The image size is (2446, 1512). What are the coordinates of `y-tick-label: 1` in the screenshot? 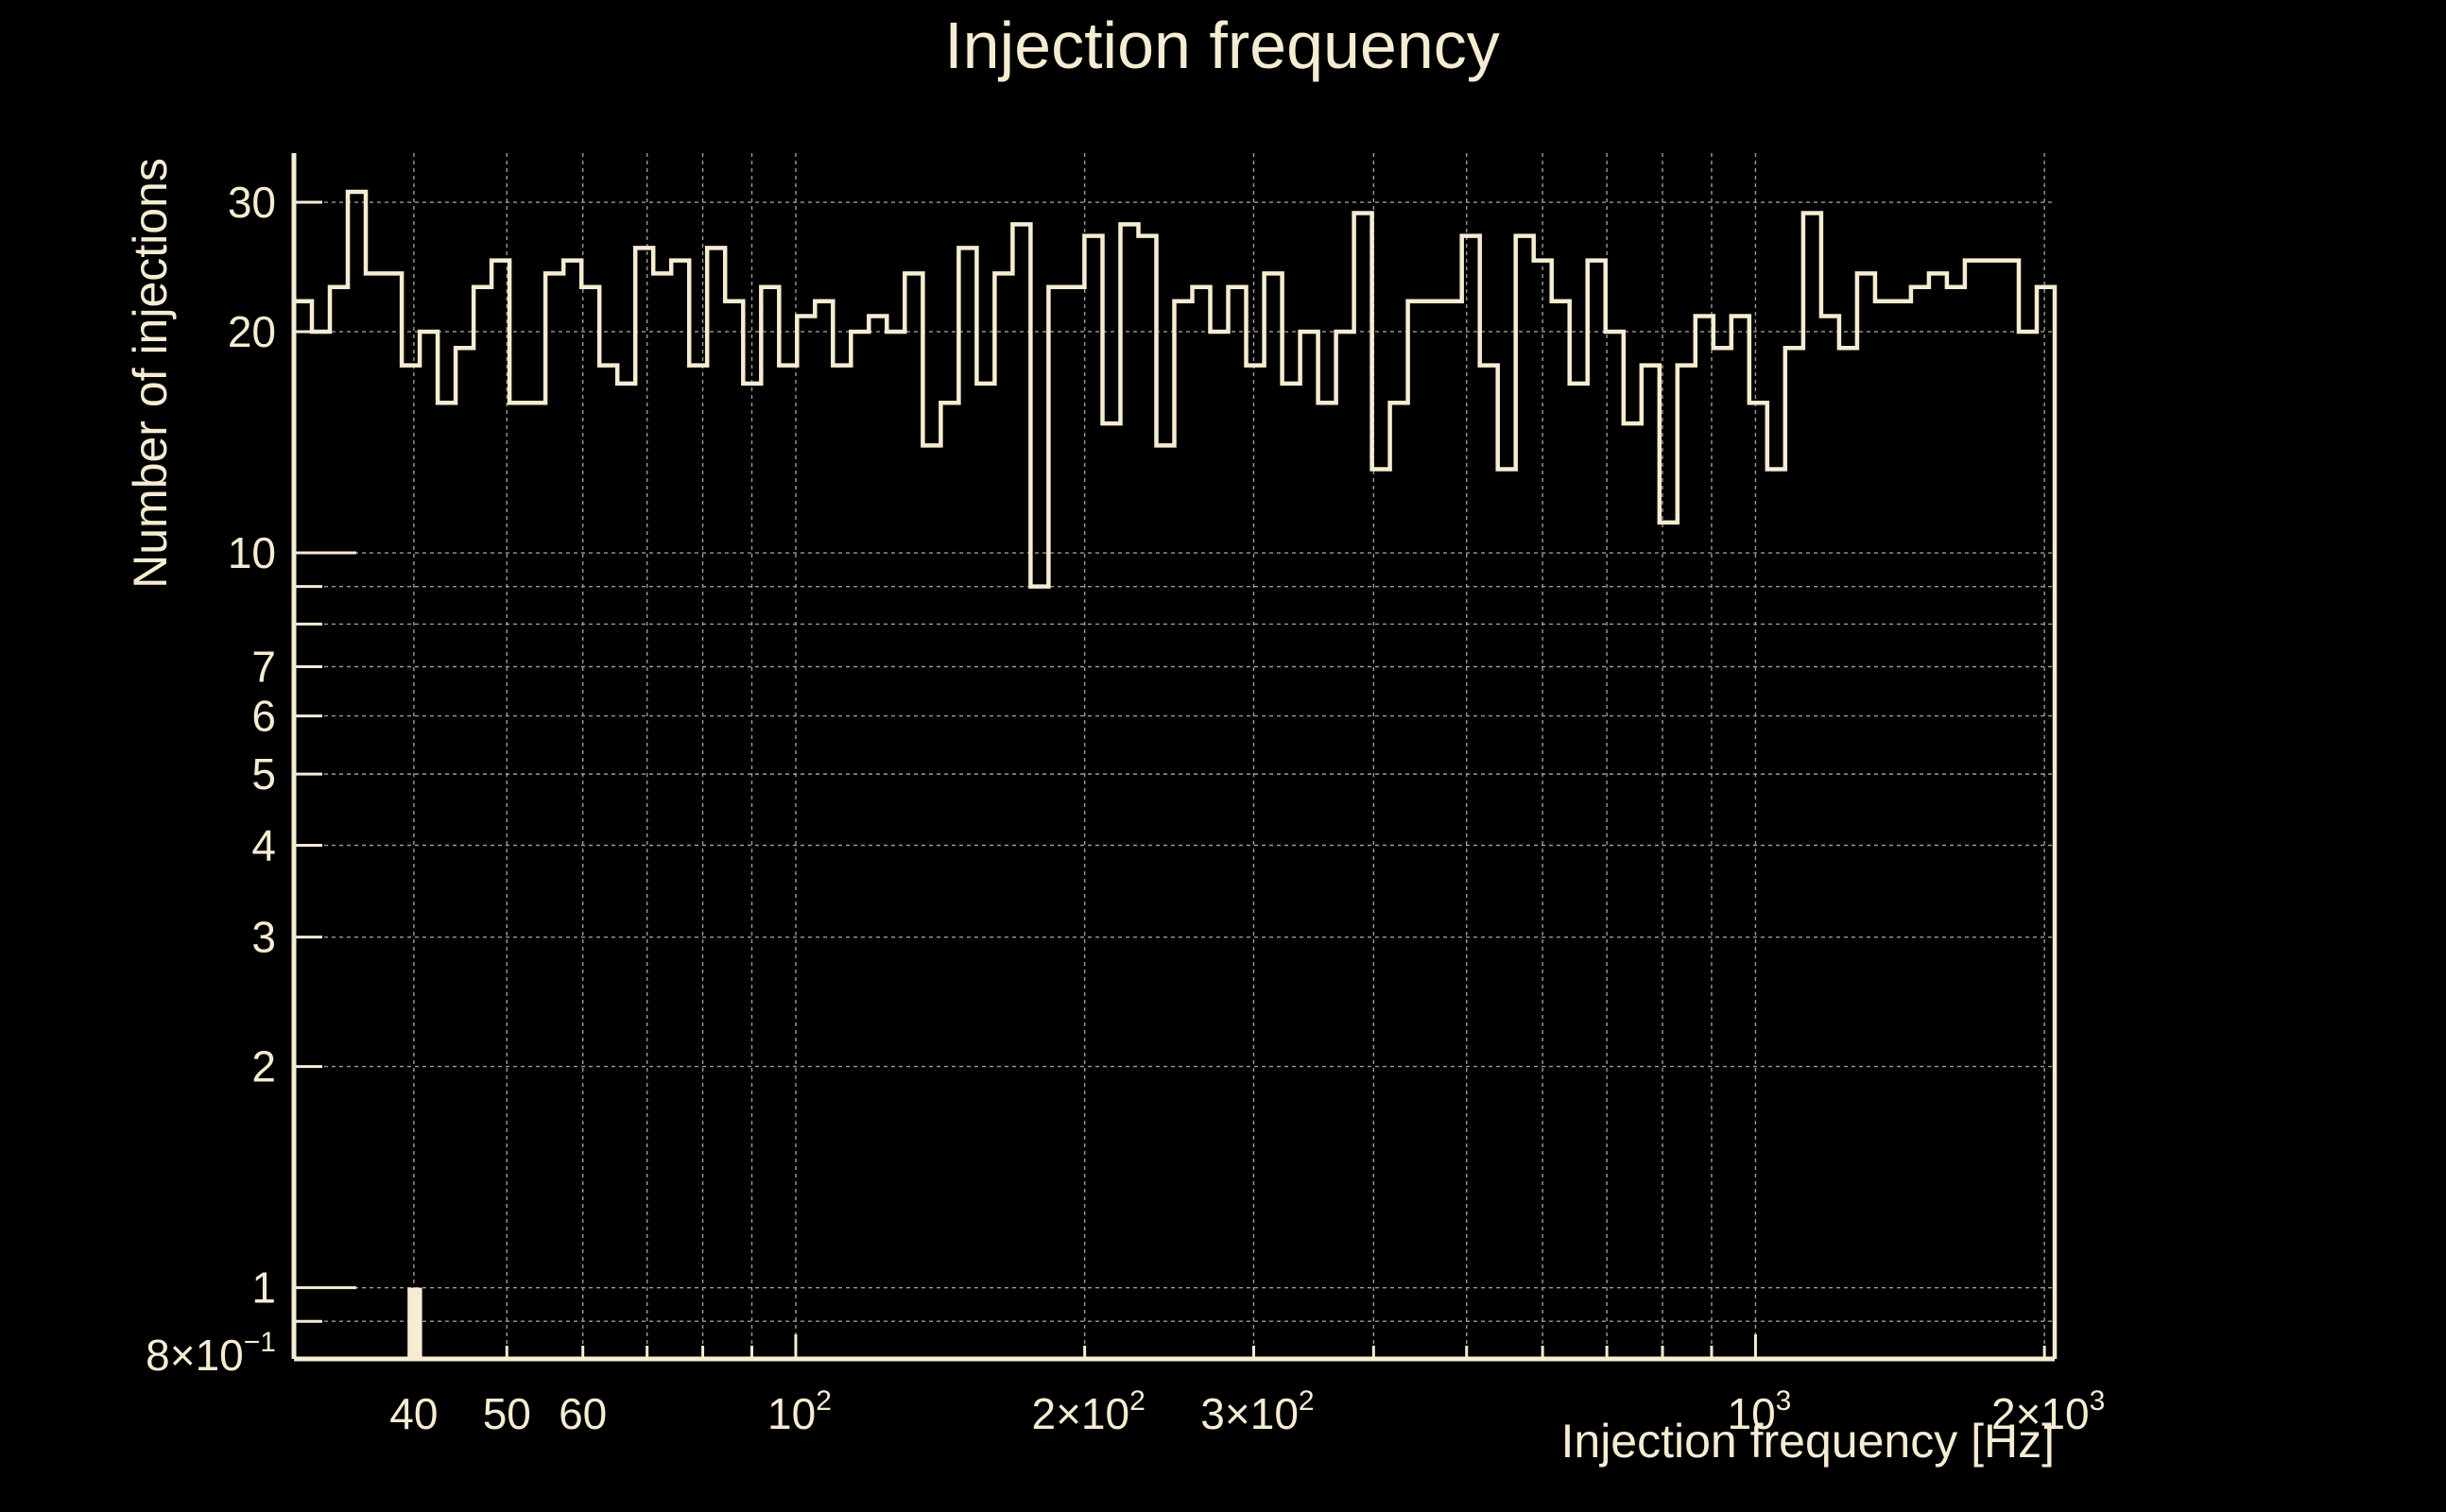 It's located at (263, 1288).